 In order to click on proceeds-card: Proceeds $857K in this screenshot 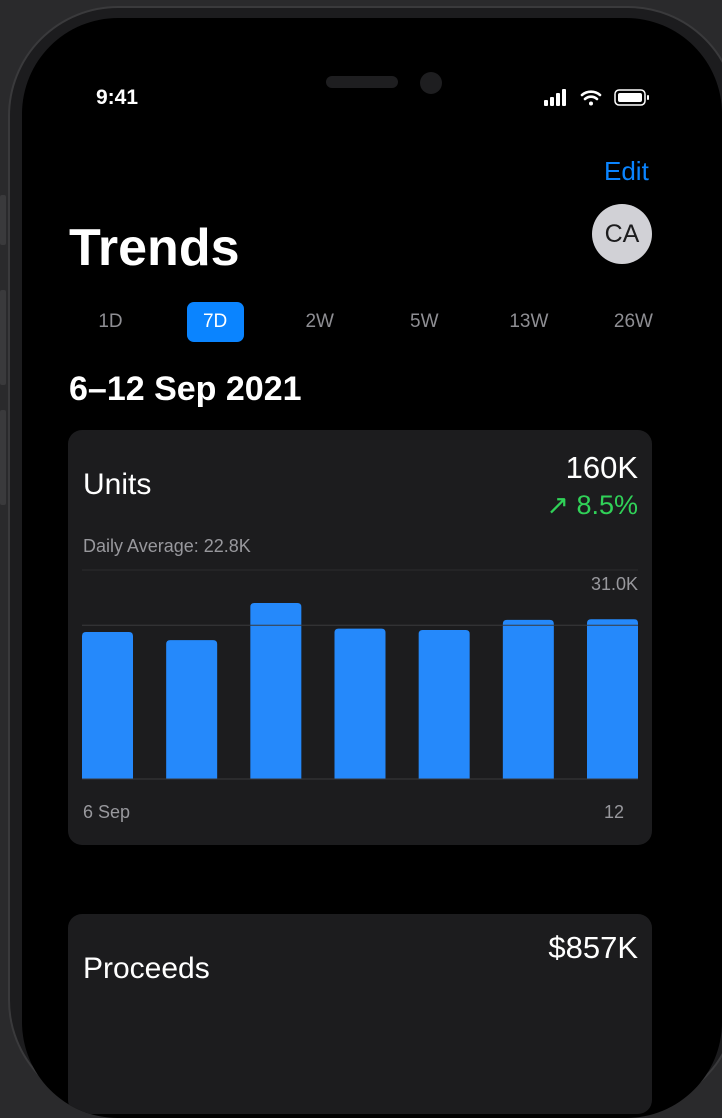, I will do `click(360, 1014)`.